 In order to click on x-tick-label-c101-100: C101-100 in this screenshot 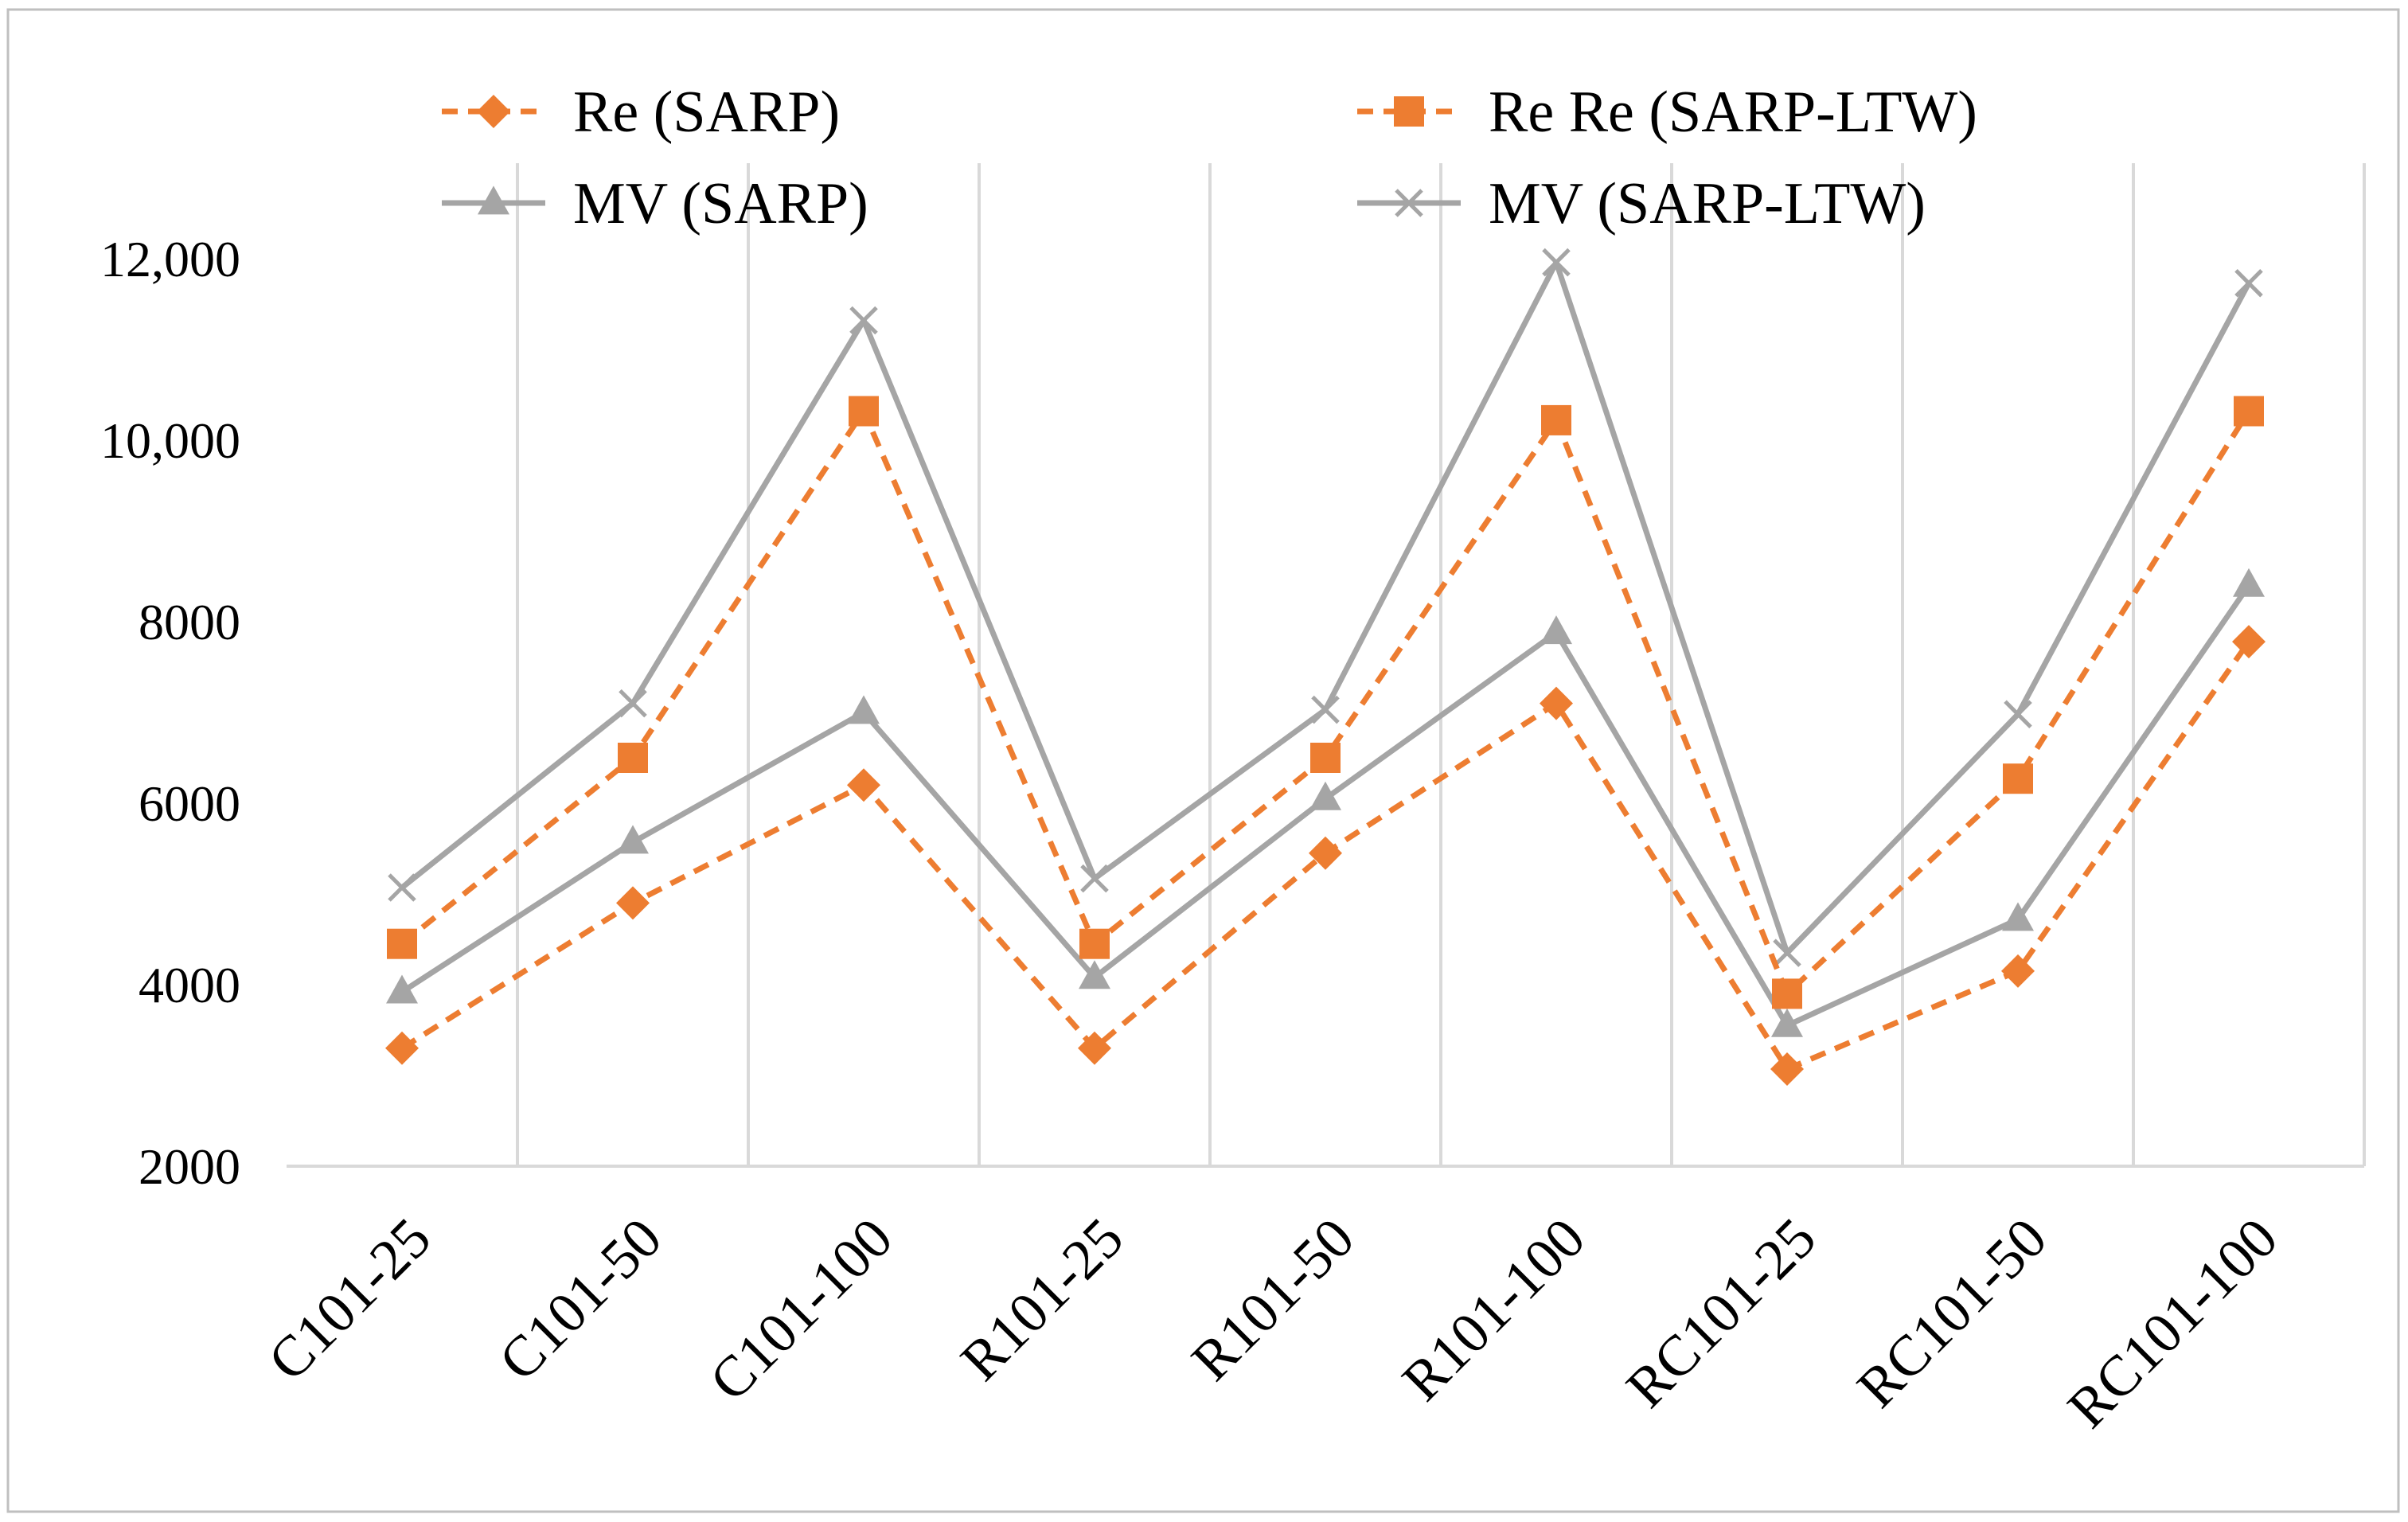, I will do `click(800, 1309)`.